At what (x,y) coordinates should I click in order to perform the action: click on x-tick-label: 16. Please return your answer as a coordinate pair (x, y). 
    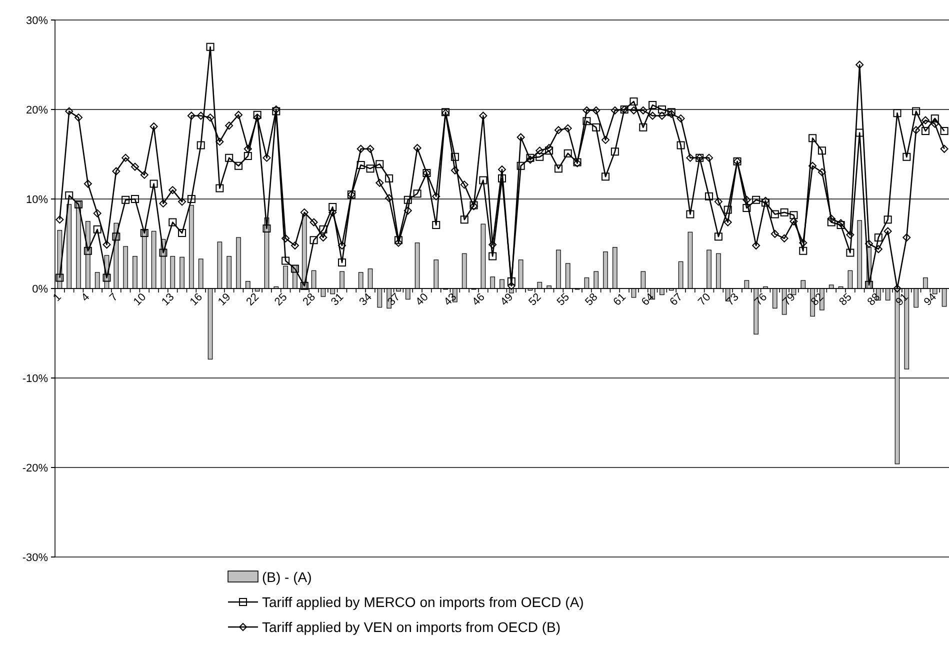
    Looking at the image, I should click on (196, 299).